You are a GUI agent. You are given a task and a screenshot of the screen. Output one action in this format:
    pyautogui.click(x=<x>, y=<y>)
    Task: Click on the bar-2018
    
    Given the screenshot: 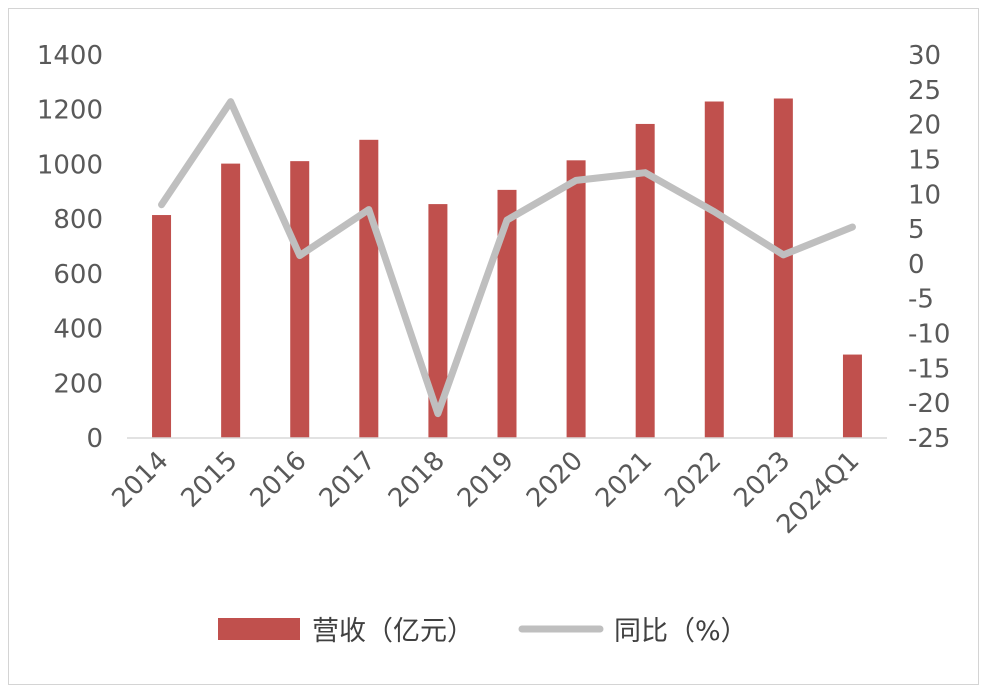 What is the action you would take?
    pyautogui.click(x=438, y=321)
    